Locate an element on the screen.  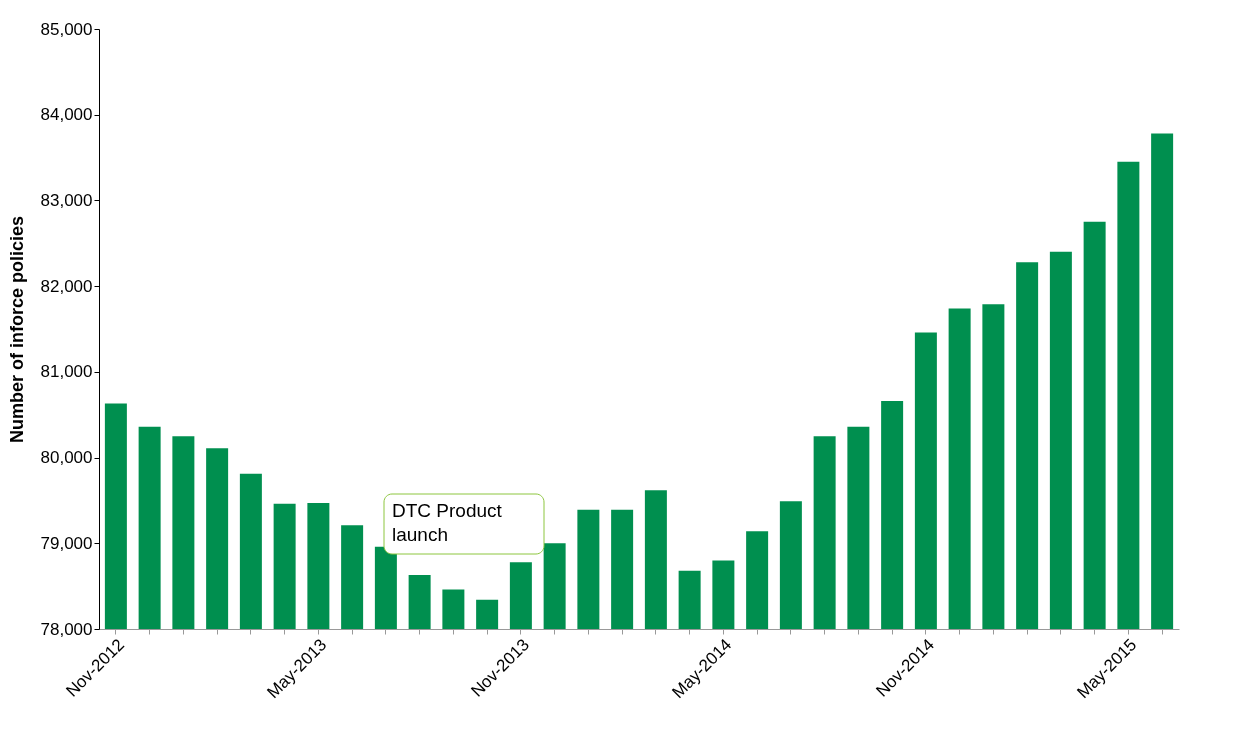
y-tick-label: 79,000 is located at coordinates (66, 543).